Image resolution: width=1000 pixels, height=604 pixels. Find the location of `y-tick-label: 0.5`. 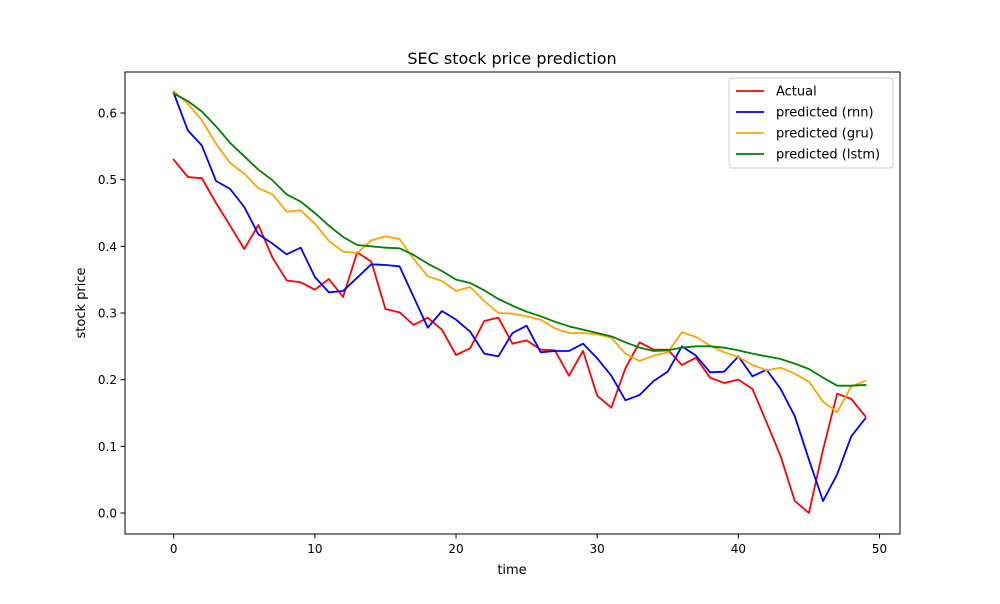

y-tick-label: 0.5 is located at coordinates (107, 180).